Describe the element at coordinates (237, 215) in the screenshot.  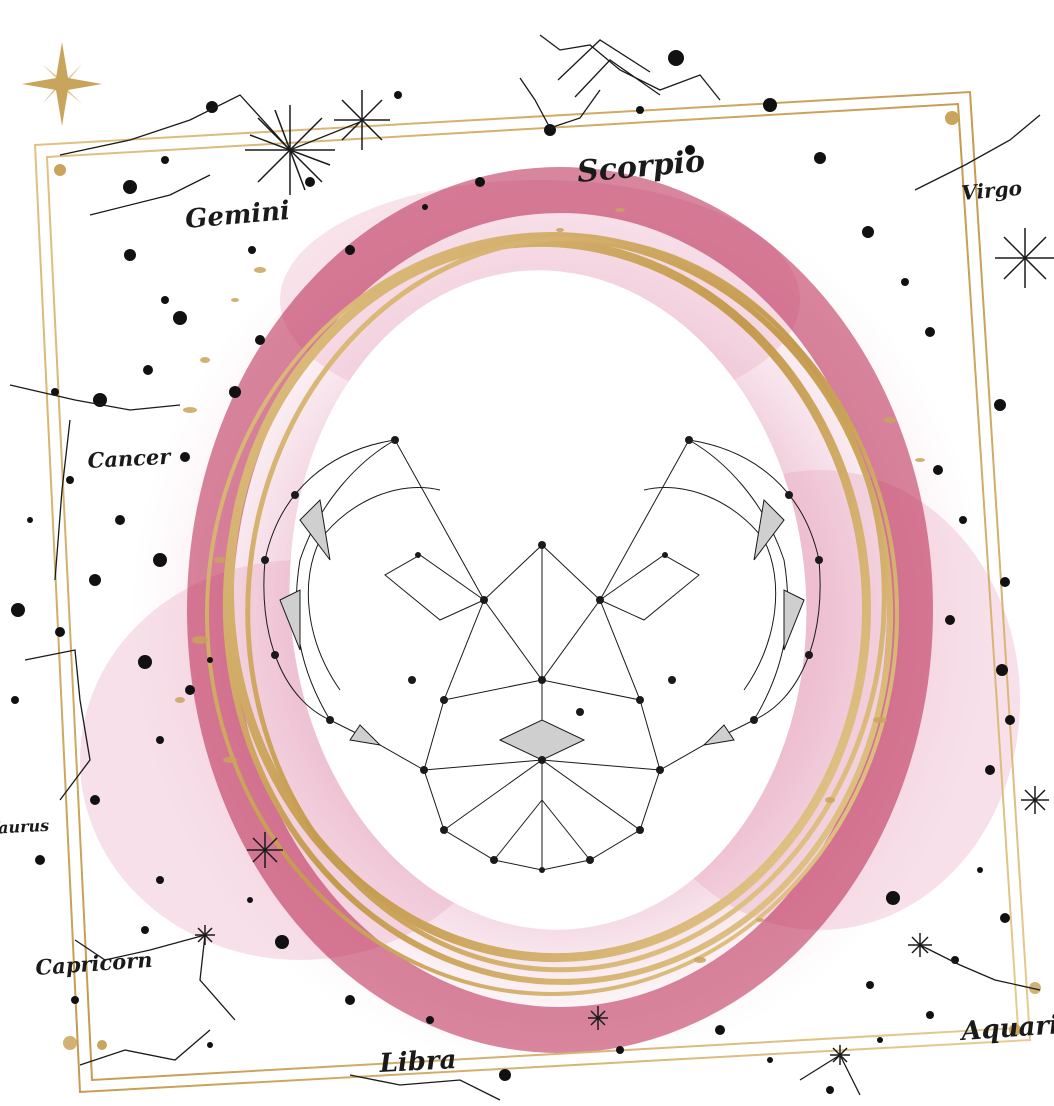
I see `label-gemini: Gemini` at that location.